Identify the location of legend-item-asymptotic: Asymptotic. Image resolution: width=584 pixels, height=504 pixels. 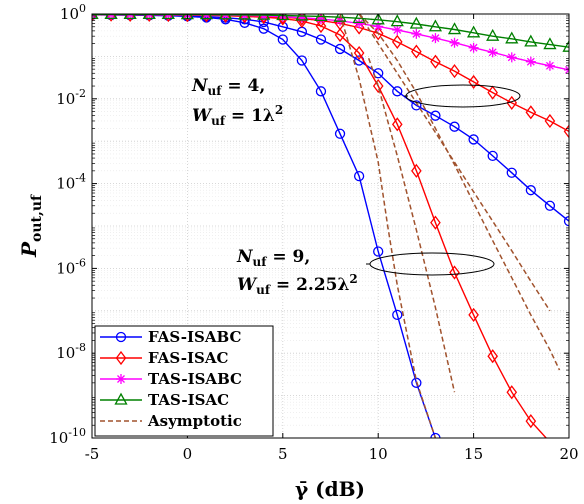
(171, 421).